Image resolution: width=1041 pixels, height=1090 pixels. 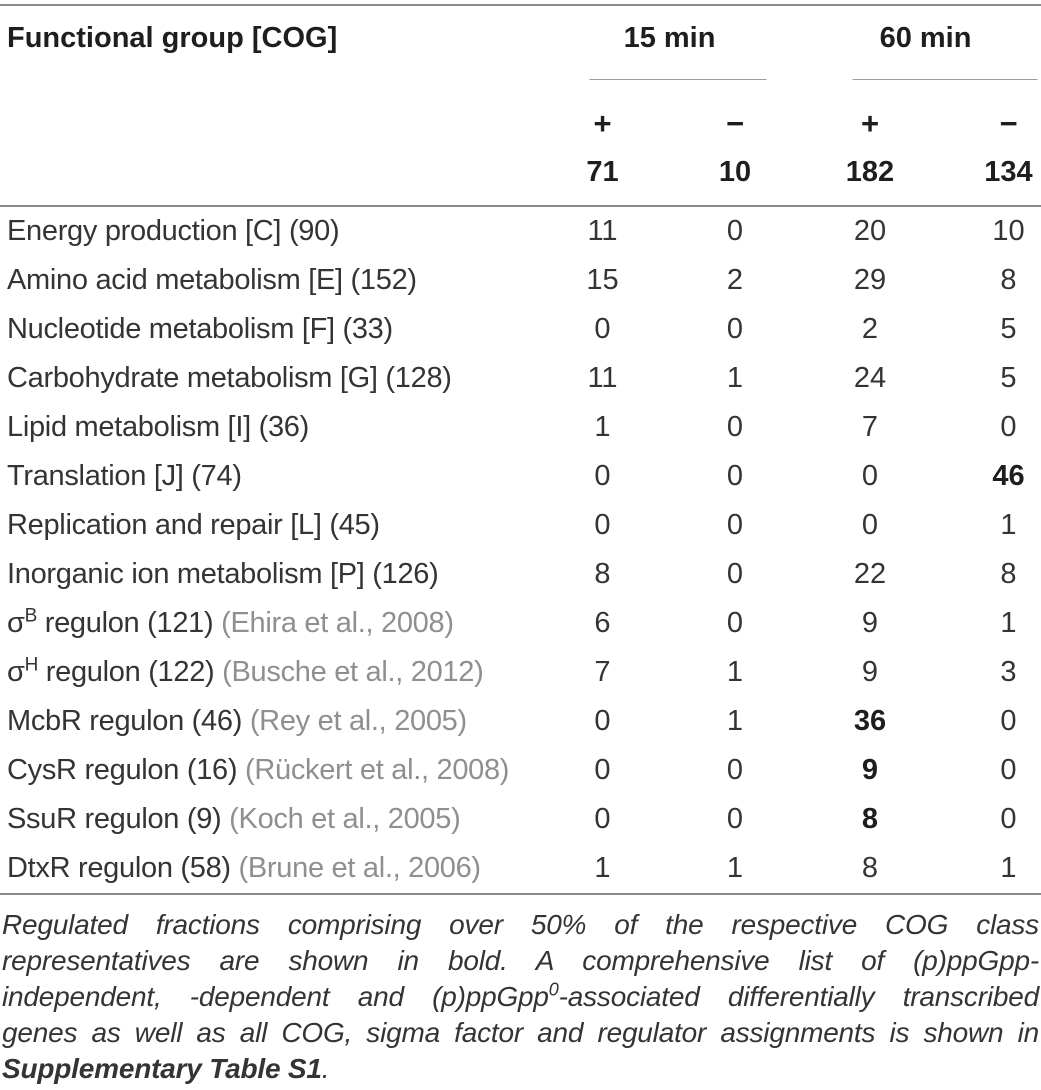 What do you see at coordinates (130, 672) in the screenshot?
I see `row-label-text: regulon (122)` at bounding box center [130, 672].